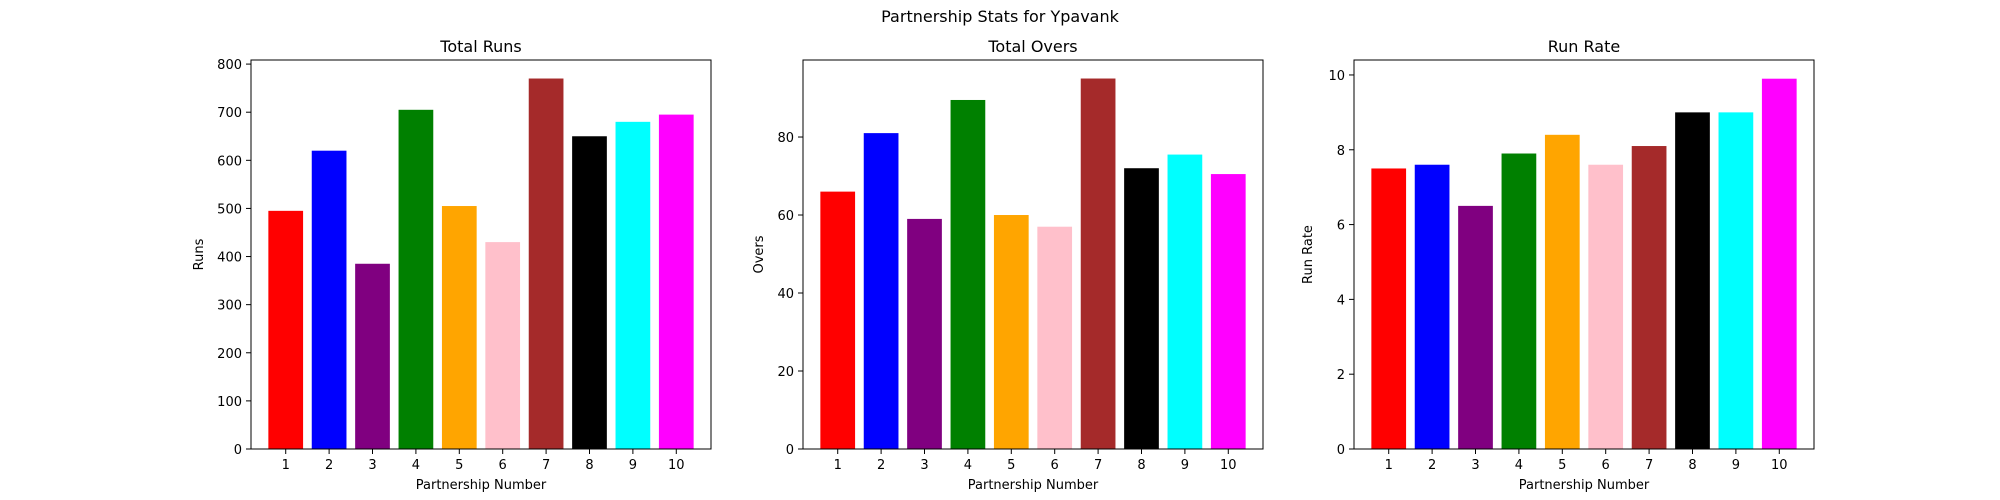 Image resolution: width=2000 pixels, height=500 pixels. I want to click on y-tick-label: 100, so click(229, 402).